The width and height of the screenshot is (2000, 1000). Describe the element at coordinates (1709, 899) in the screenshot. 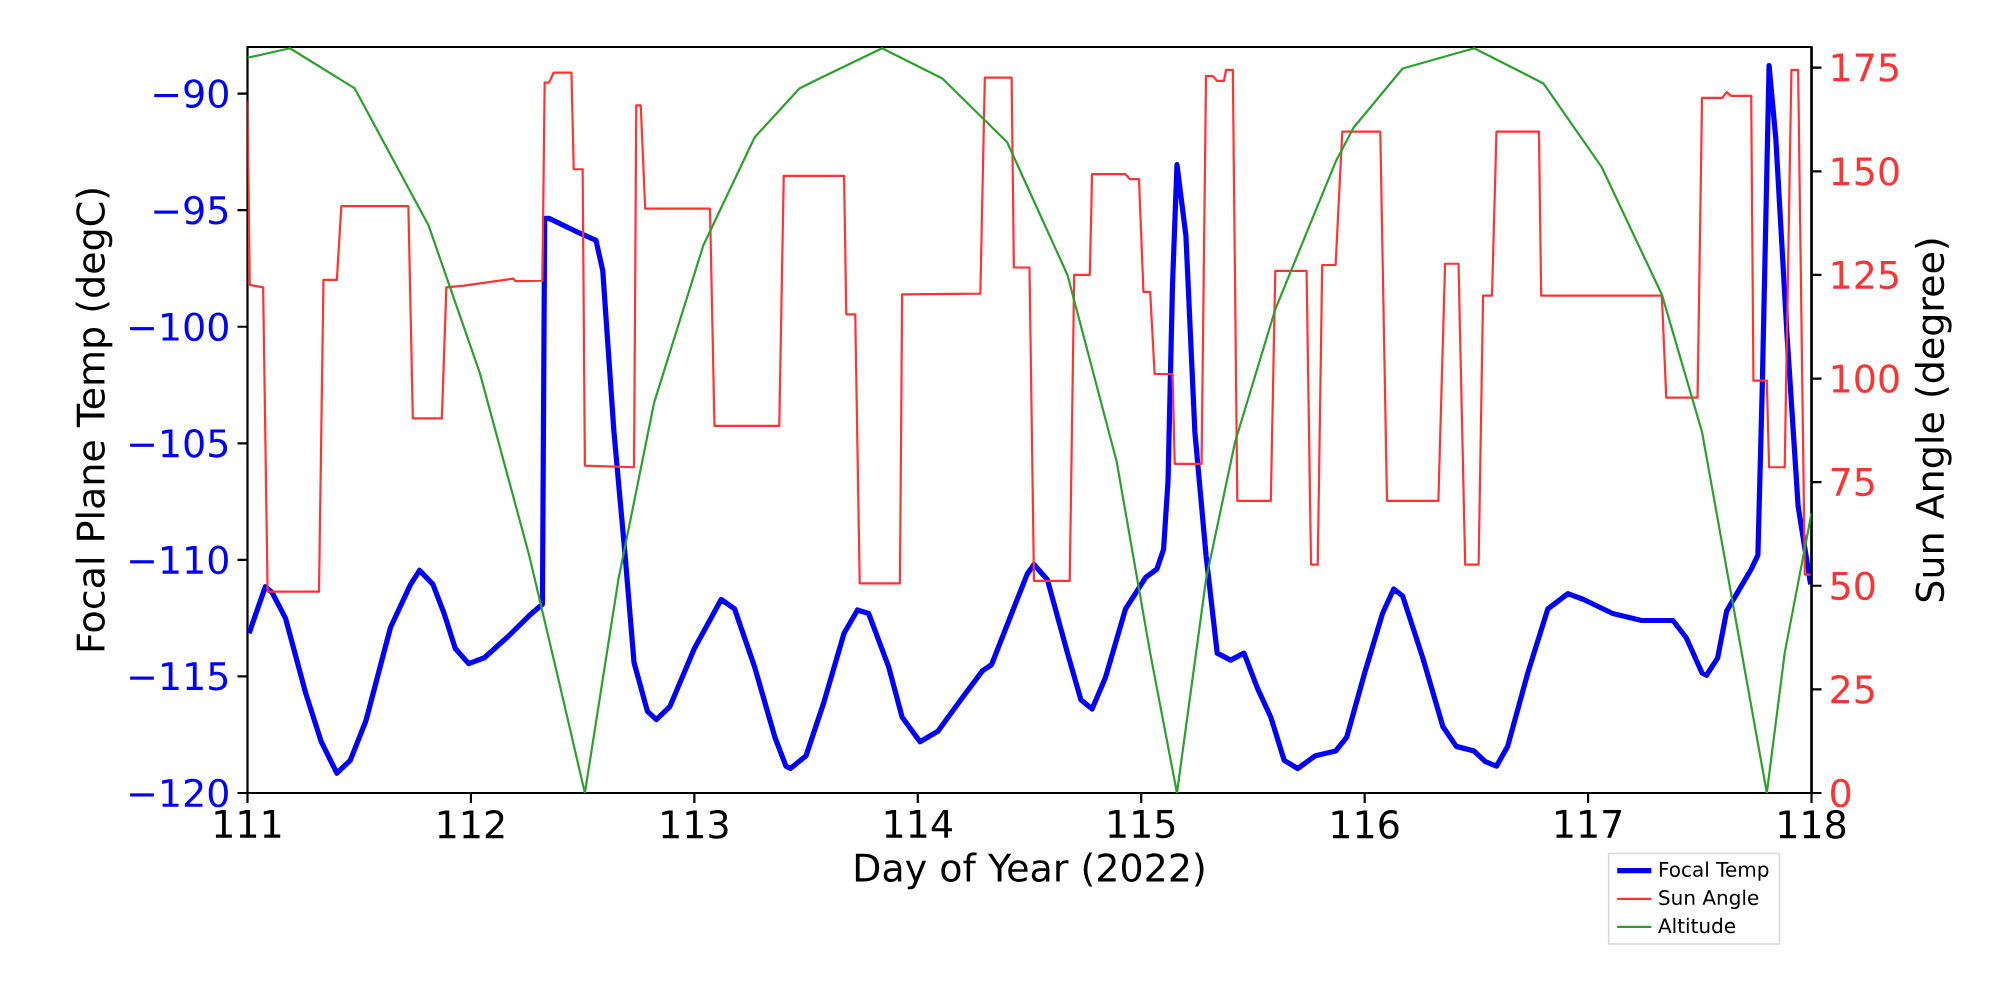

I see `legend-label: Sun Angle` at that location.